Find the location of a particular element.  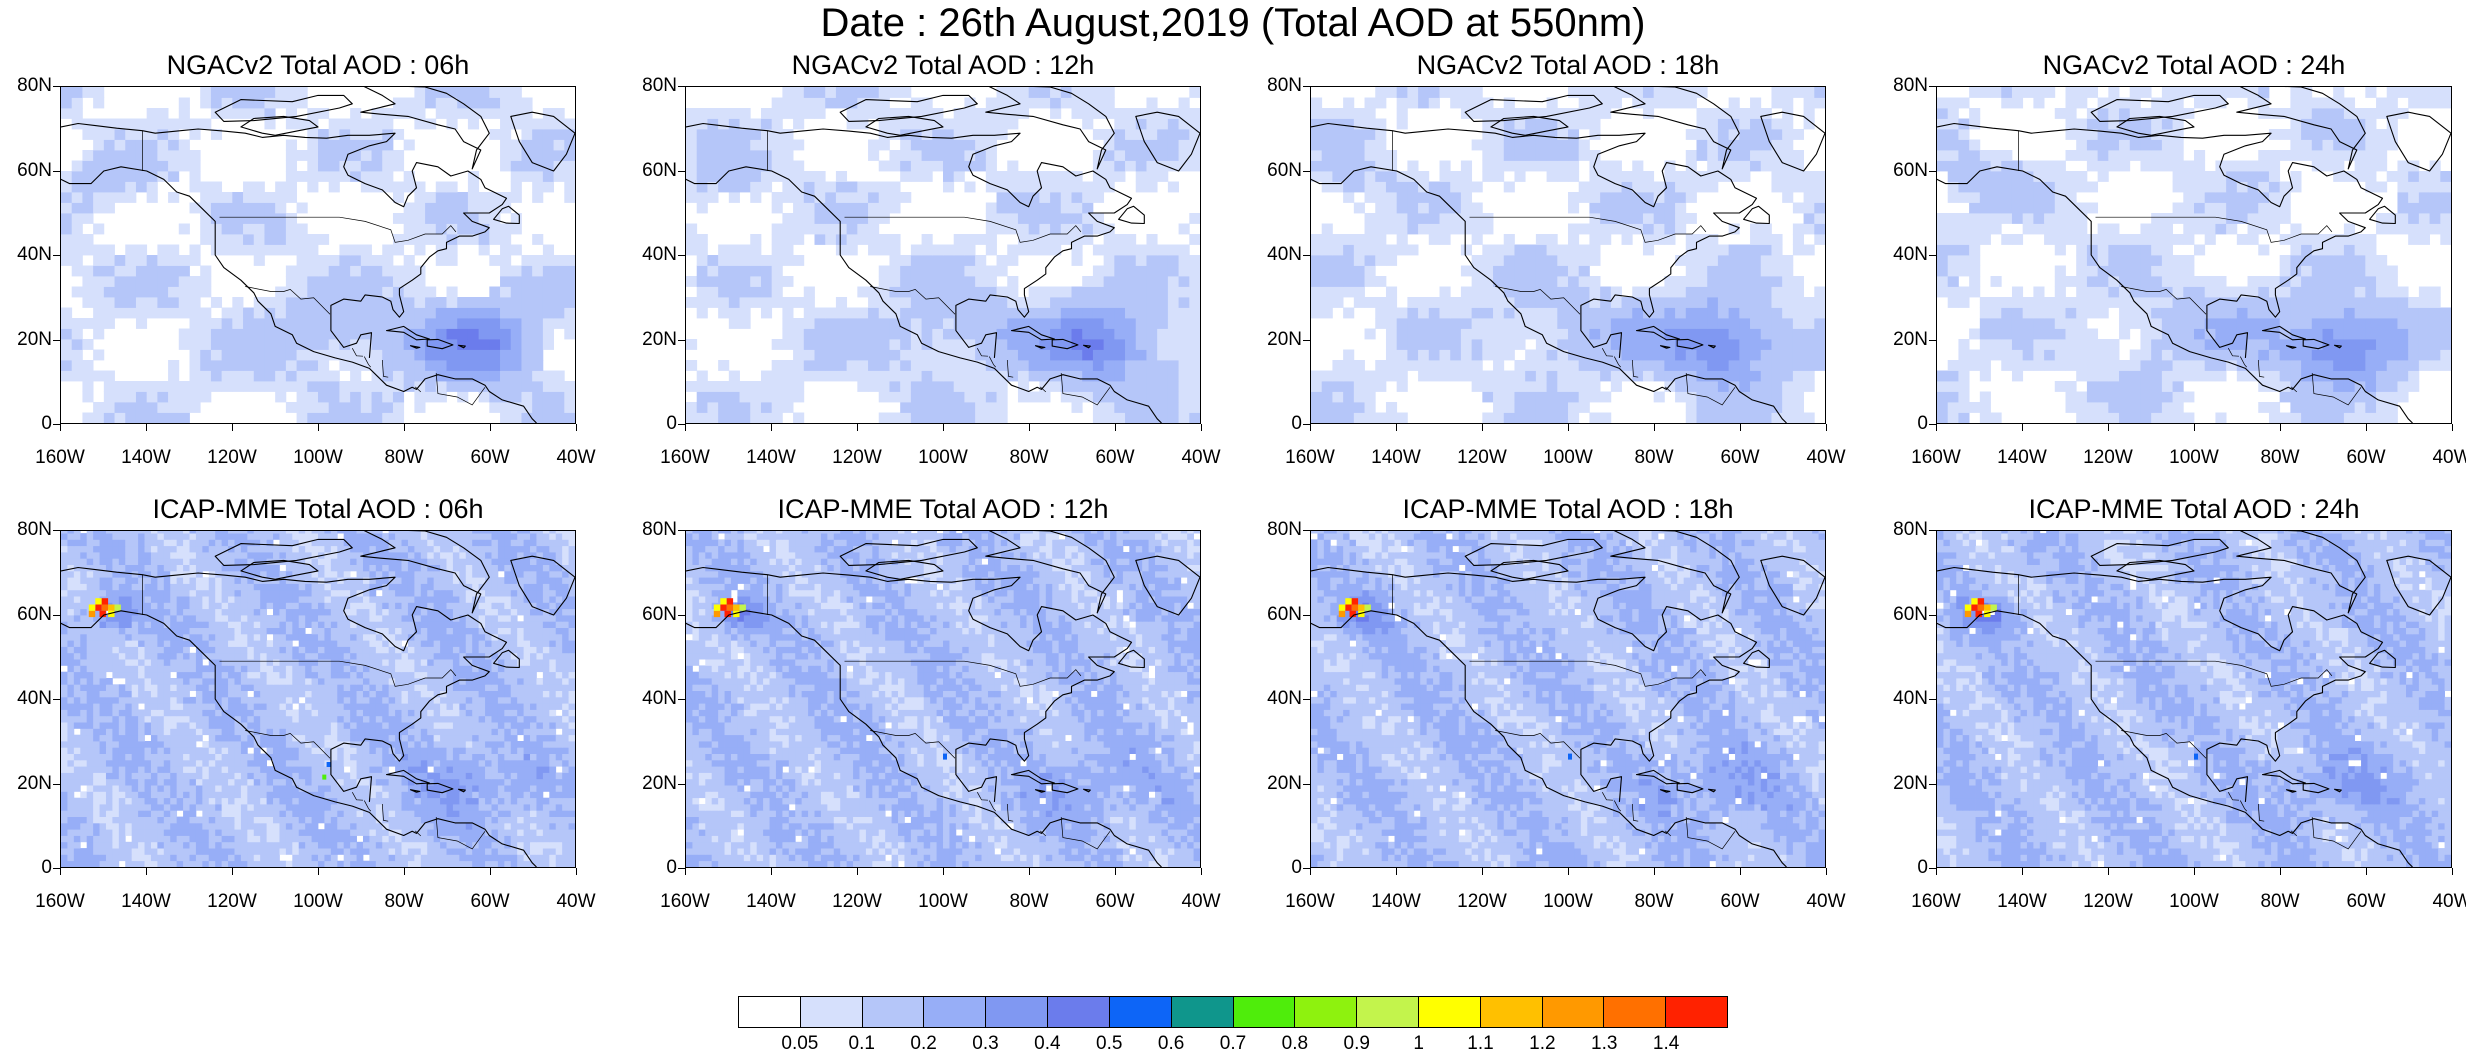

lon-tick-label: 160W is located at coordinates (1310, 458).